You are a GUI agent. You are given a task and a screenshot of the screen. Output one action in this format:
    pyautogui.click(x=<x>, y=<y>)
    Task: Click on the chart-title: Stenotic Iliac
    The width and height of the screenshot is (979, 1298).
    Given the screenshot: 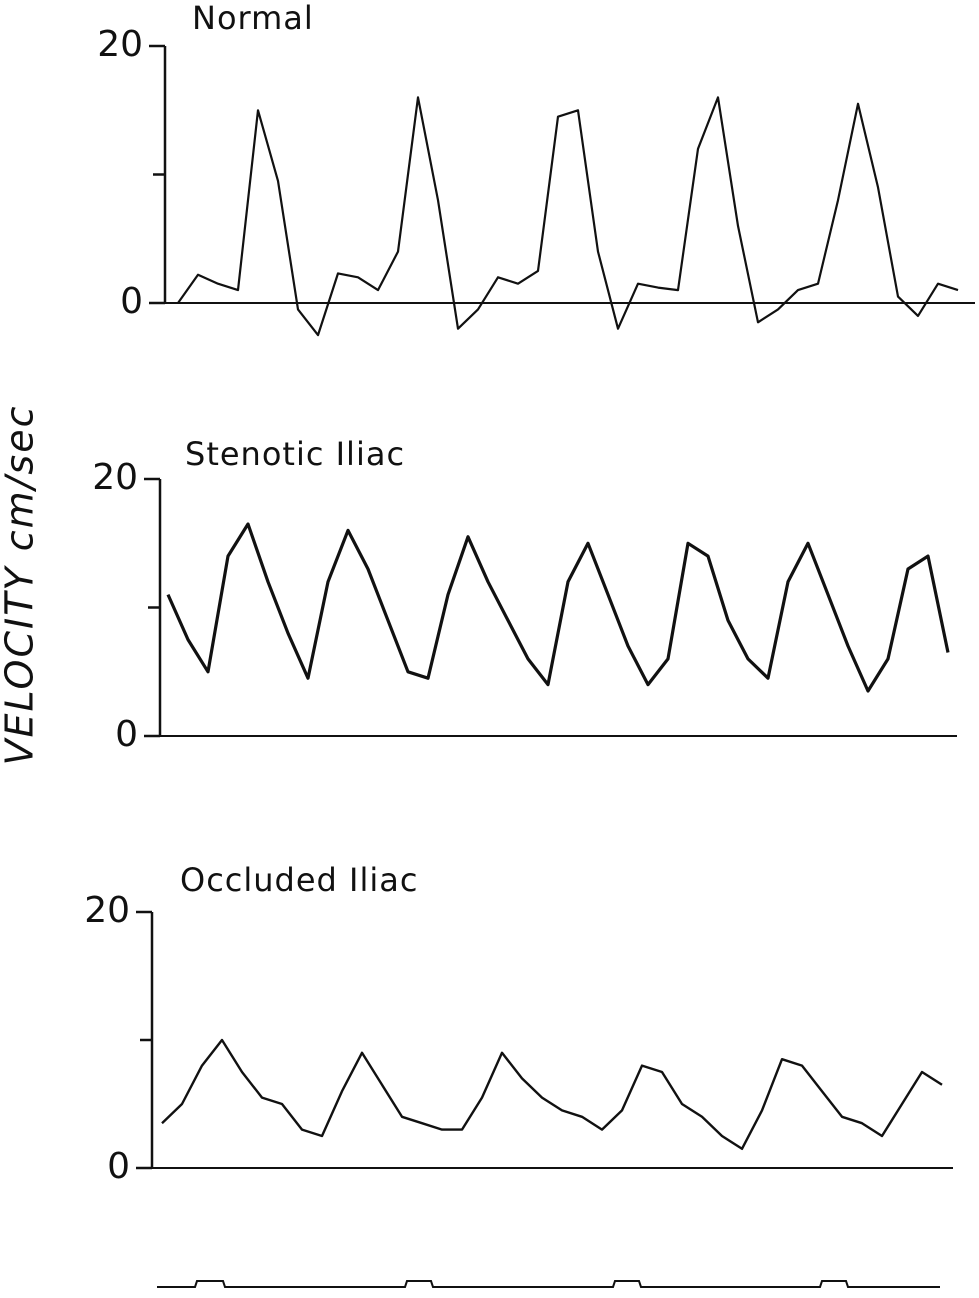 What is the action you would take?
    pyautogui.click(x=295, y=454)
    